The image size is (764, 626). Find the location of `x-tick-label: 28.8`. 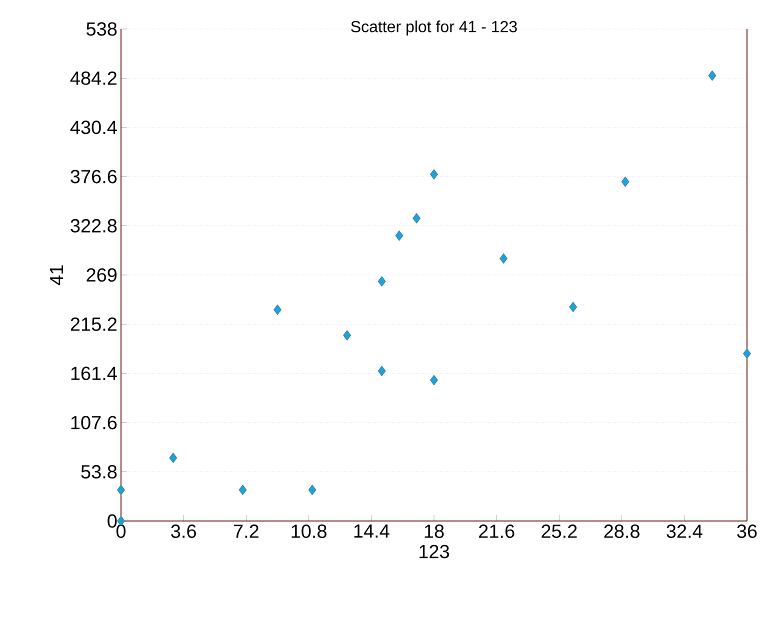

x-tick-label: 28.8 is located at coordinates (622, 531).